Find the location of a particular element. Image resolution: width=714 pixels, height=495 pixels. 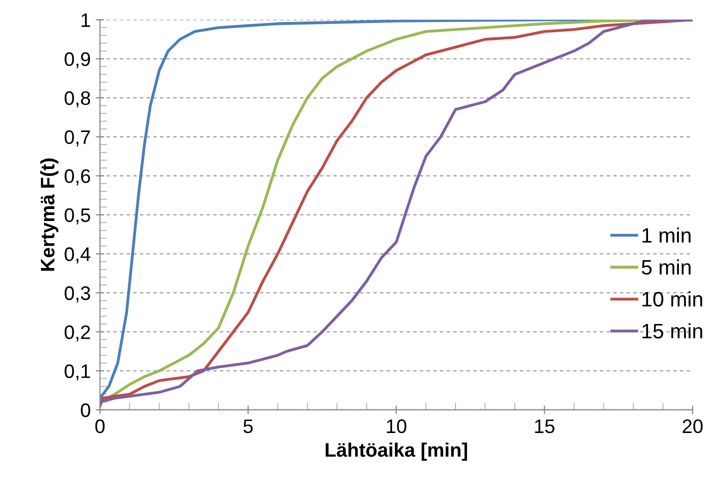

x-tick-label: 20 is located at coordinates (692, 426).